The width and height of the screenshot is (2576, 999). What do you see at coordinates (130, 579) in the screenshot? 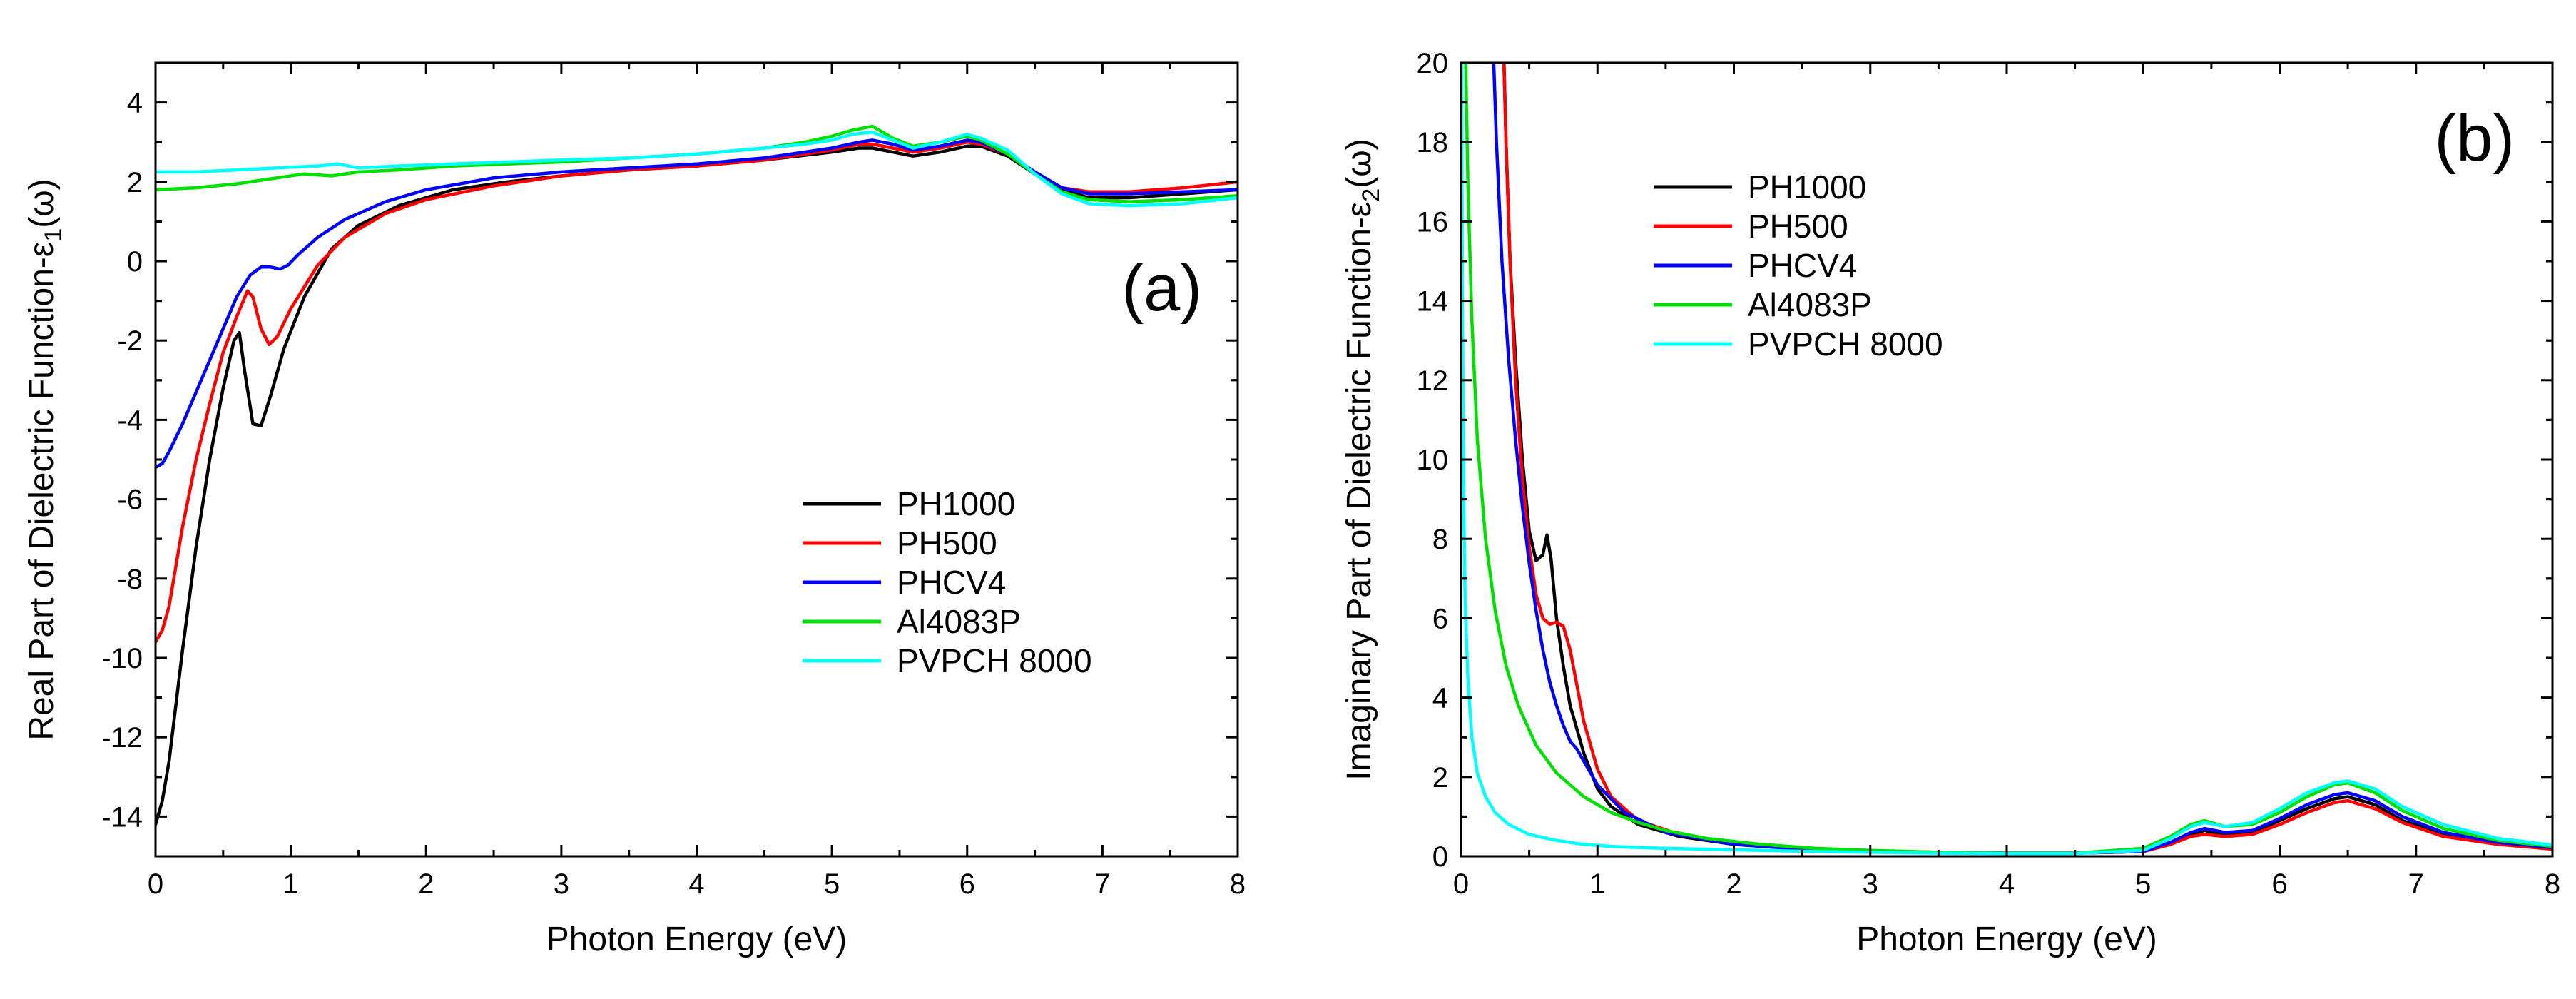
I see `y-tick-label: -8` at bounding box center [130, 579].